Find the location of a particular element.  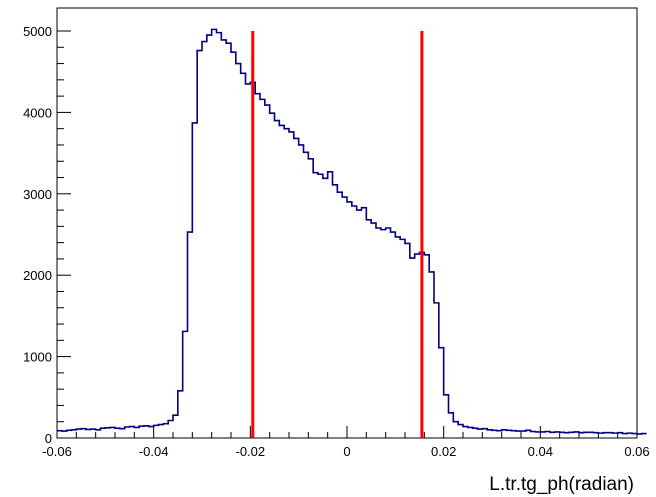

x-axis-title: L.tr.tg_ph(radian) is located at coordinates (561, 484).